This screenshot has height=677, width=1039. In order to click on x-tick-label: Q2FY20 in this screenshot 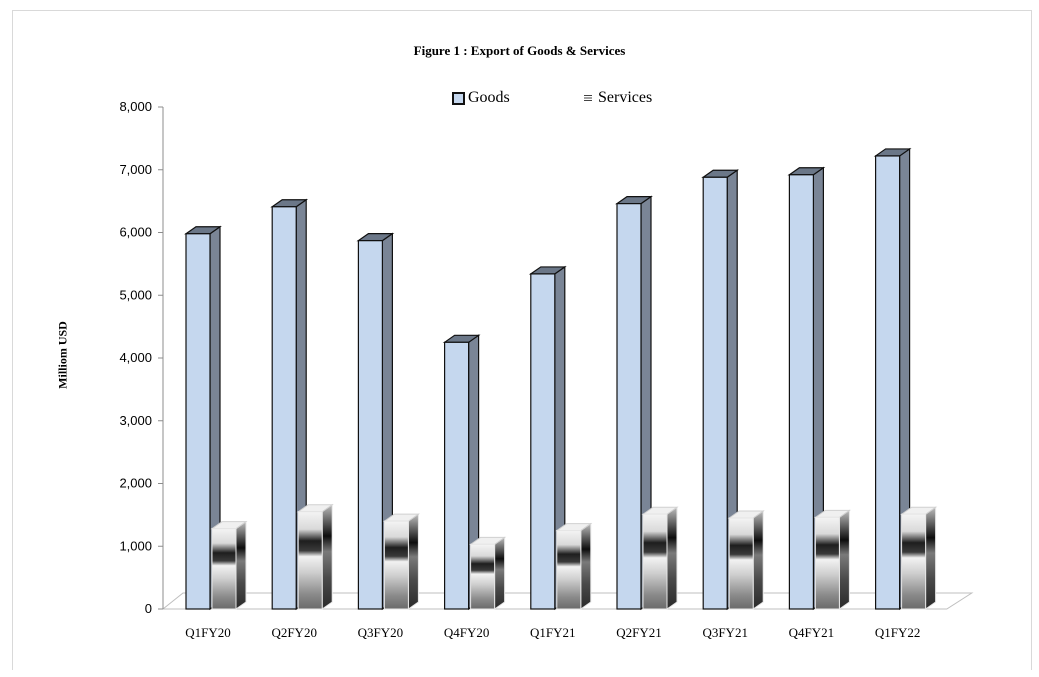, I will do `click(294, 632)`.